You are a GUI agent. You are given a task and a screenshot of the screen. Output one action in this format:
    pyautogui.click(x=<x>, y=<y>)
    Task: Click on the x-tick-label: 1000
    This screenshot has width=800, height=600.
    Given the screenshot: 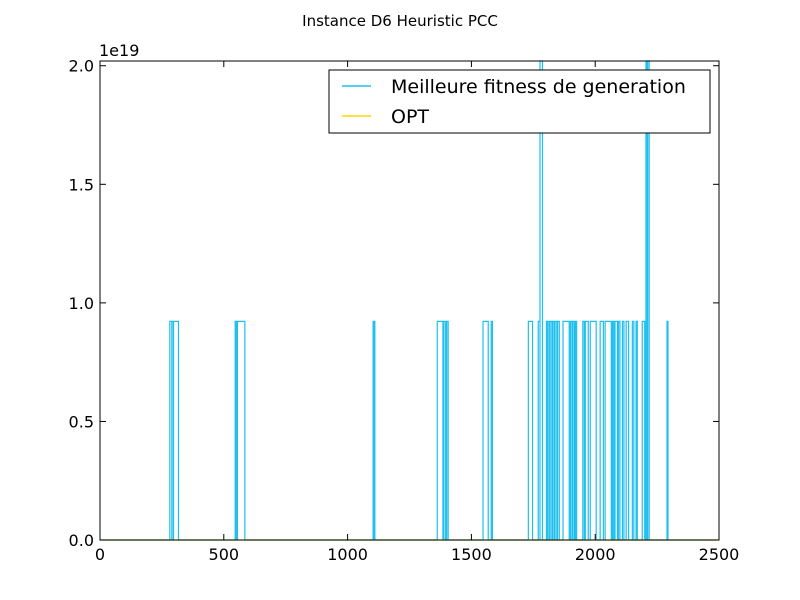 What is the action you would take?
    pyautogui.click(x=347, y=554)
    